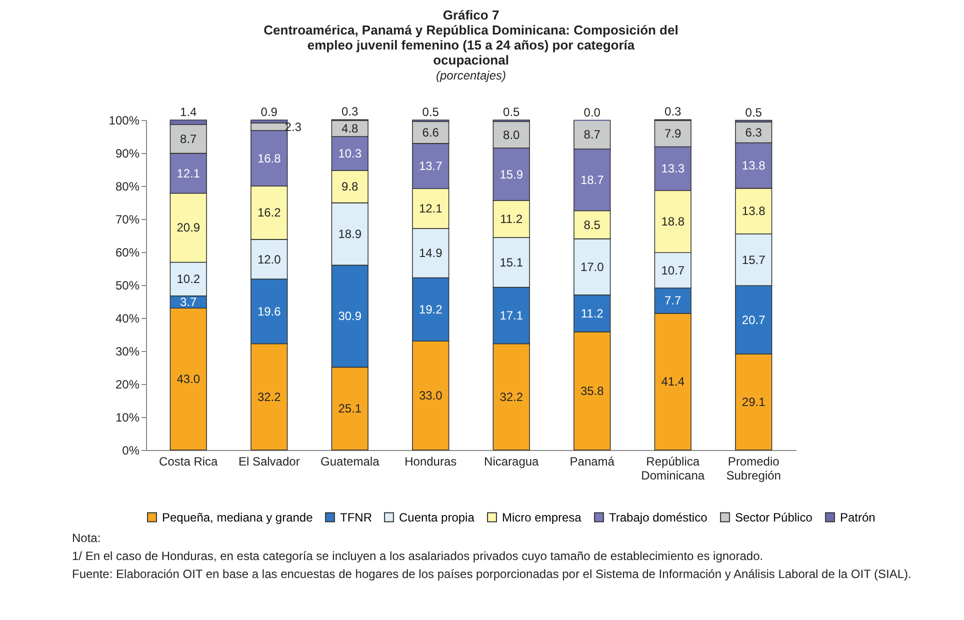 The height and width of the screenshot is (620, 964). What do you see at coordinates (430, 395) in the screenshot?
I see `data-label: 33.0` at bounding box center [430, 395].